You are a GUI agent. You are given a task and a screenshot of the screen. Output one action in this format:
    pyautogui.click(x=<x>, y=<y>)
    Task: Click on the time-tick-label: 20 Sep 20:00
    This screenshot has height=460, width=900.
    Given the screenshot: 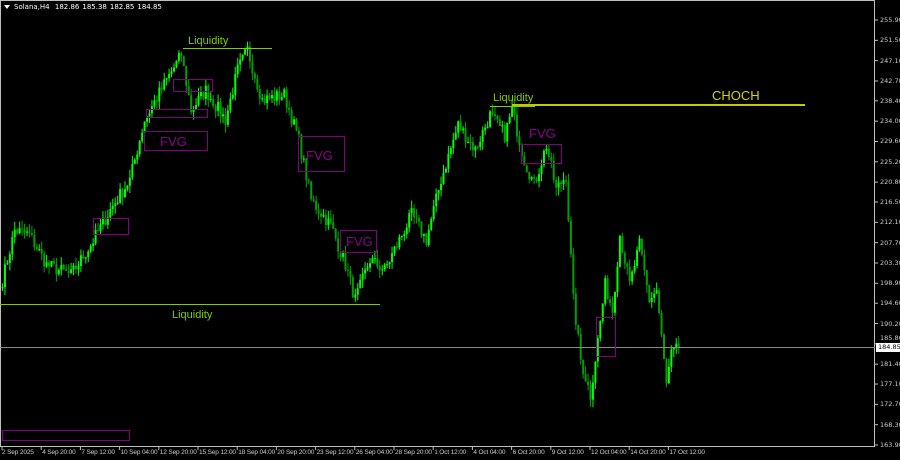 What is the action you would take?
    pyautogui.click(x=296, y=452)
    